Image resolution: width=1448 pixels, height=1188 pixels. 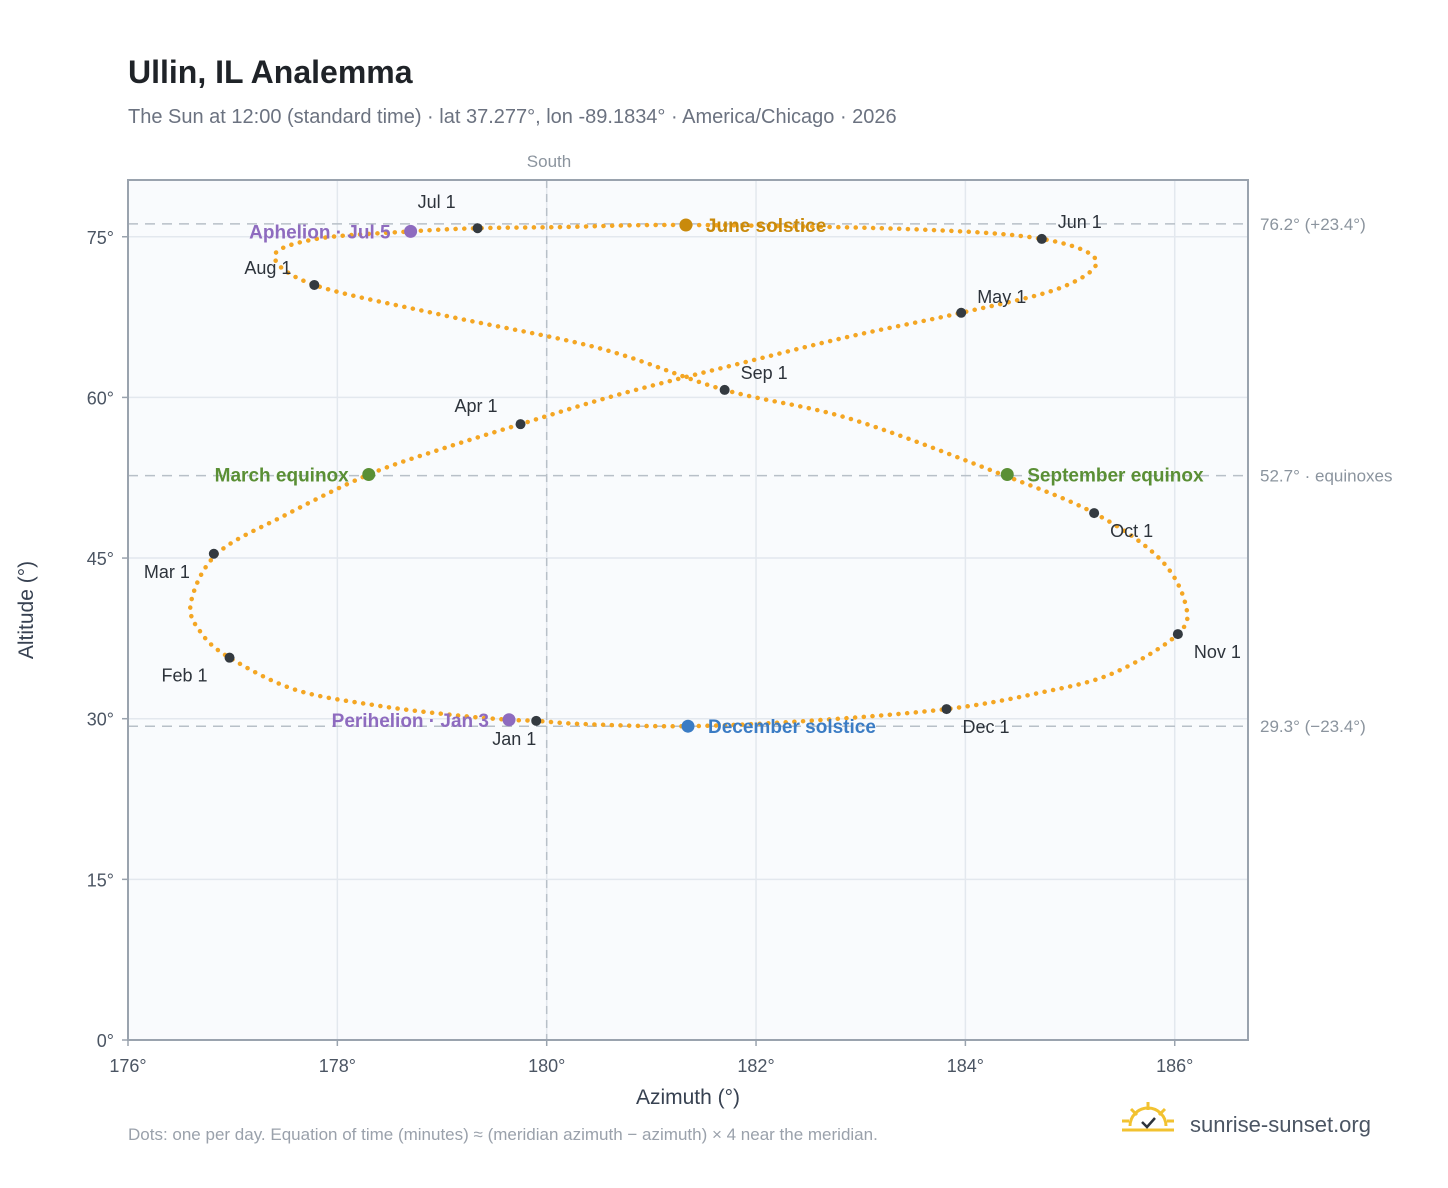 What do you see at coordinates (185, 676) in the screenshot?
I see `month-label: Feb 1` at bounding box center [185, 676].